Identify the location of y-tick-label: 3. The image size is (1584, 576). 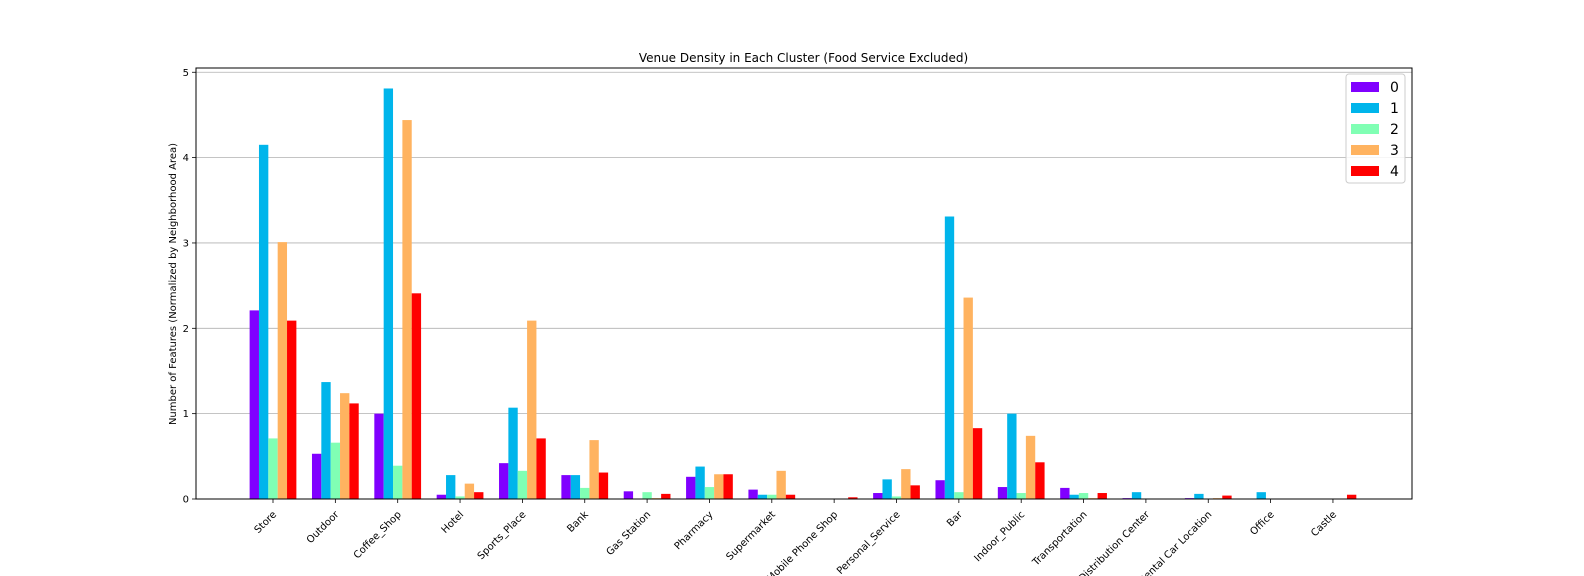
(186, 243).